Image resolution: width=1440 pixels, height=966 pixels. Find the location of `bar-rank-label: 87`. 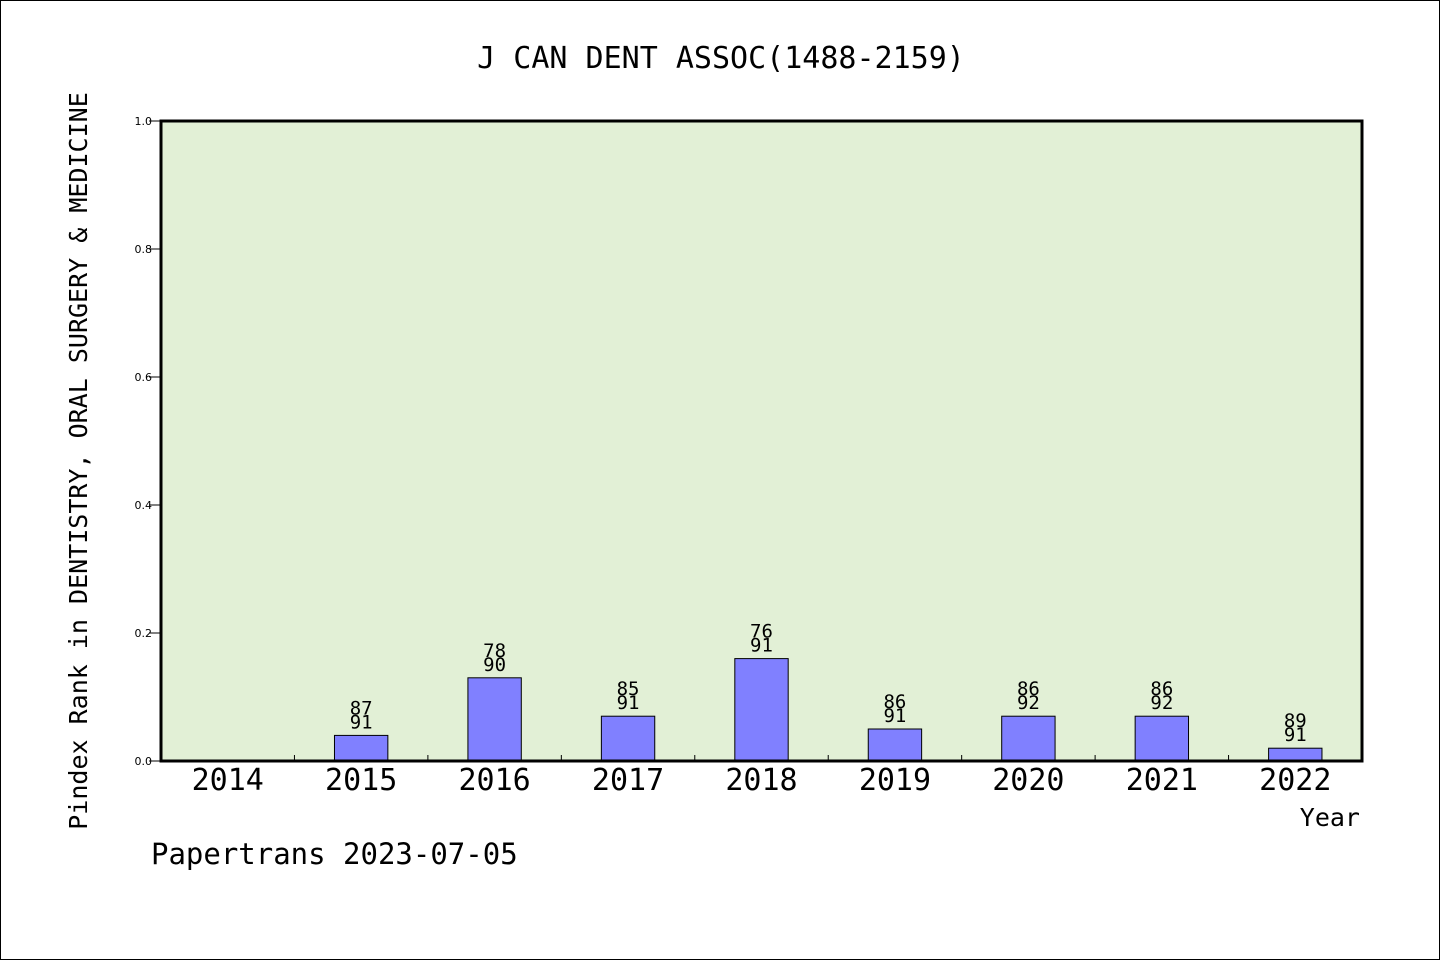

bar-rank-label: 87 is located at coordinates (361, 708).